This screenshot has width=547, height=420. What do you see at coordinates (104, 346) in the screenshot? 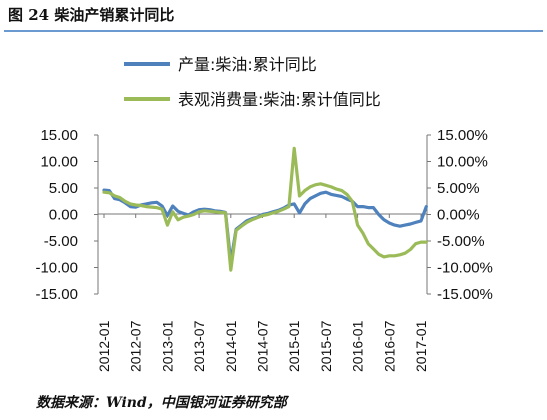
I see `x-tick-label: 2012-01` at bounding box center [104, 346].